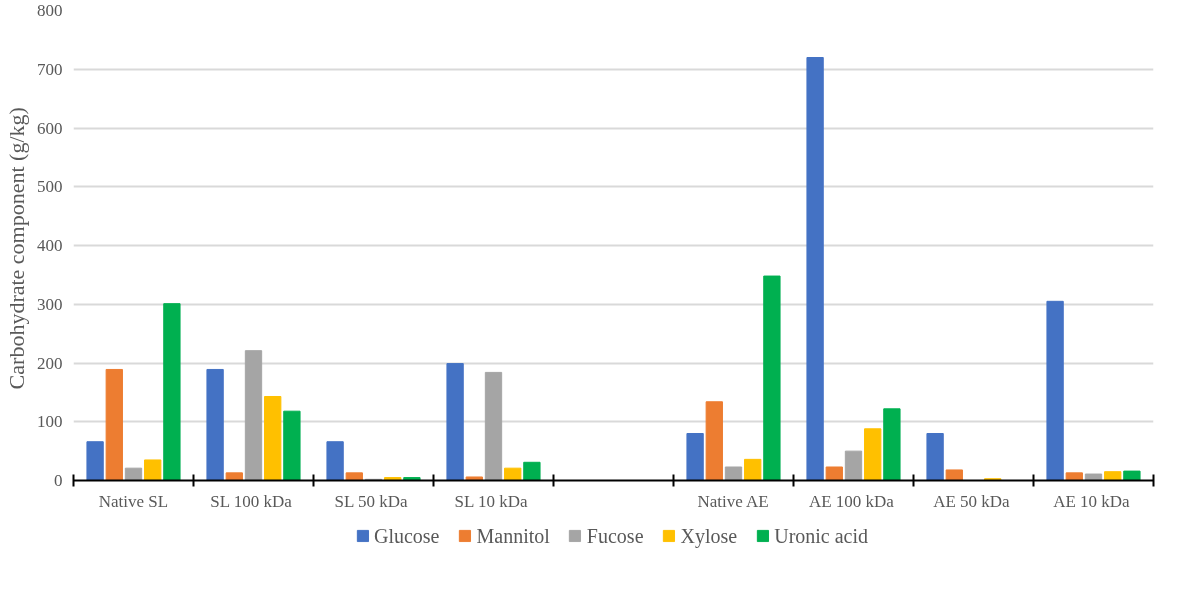  I want to click on y-tick-label: 0, so click(58, 480).